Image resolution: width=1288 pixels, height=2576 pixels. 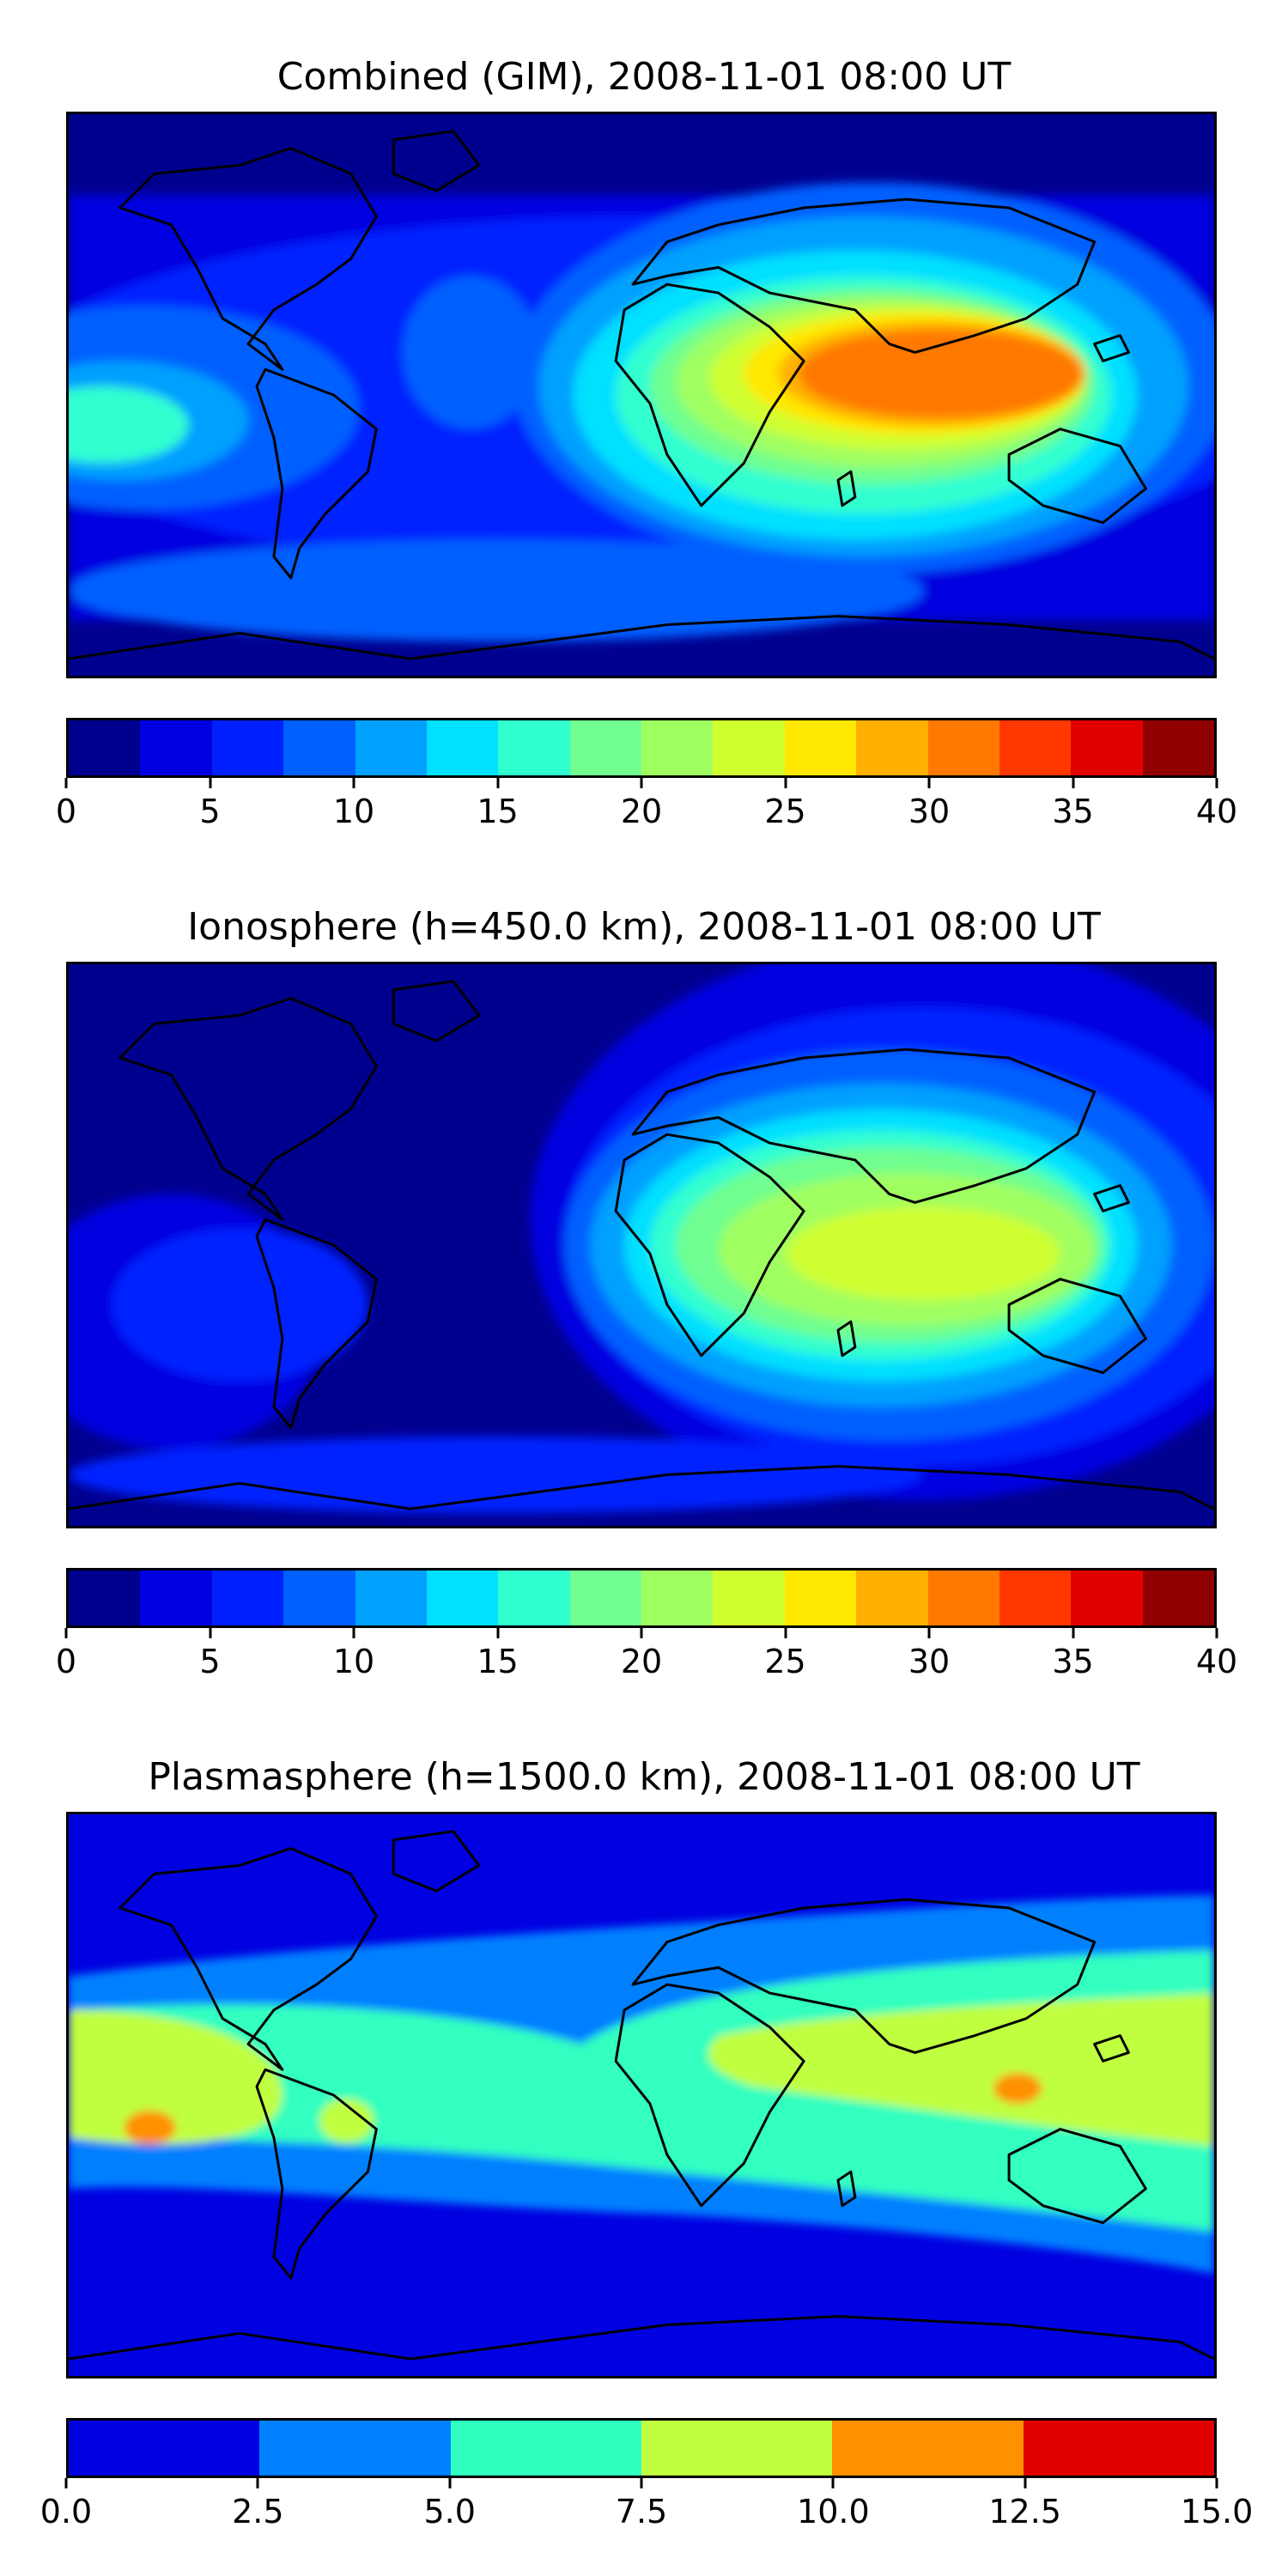 What do you see at coordinates (1217, 2511) in the screenshot?
I see `colorbar-tick-label: 15.0` at bounding box center [1217, 2511].